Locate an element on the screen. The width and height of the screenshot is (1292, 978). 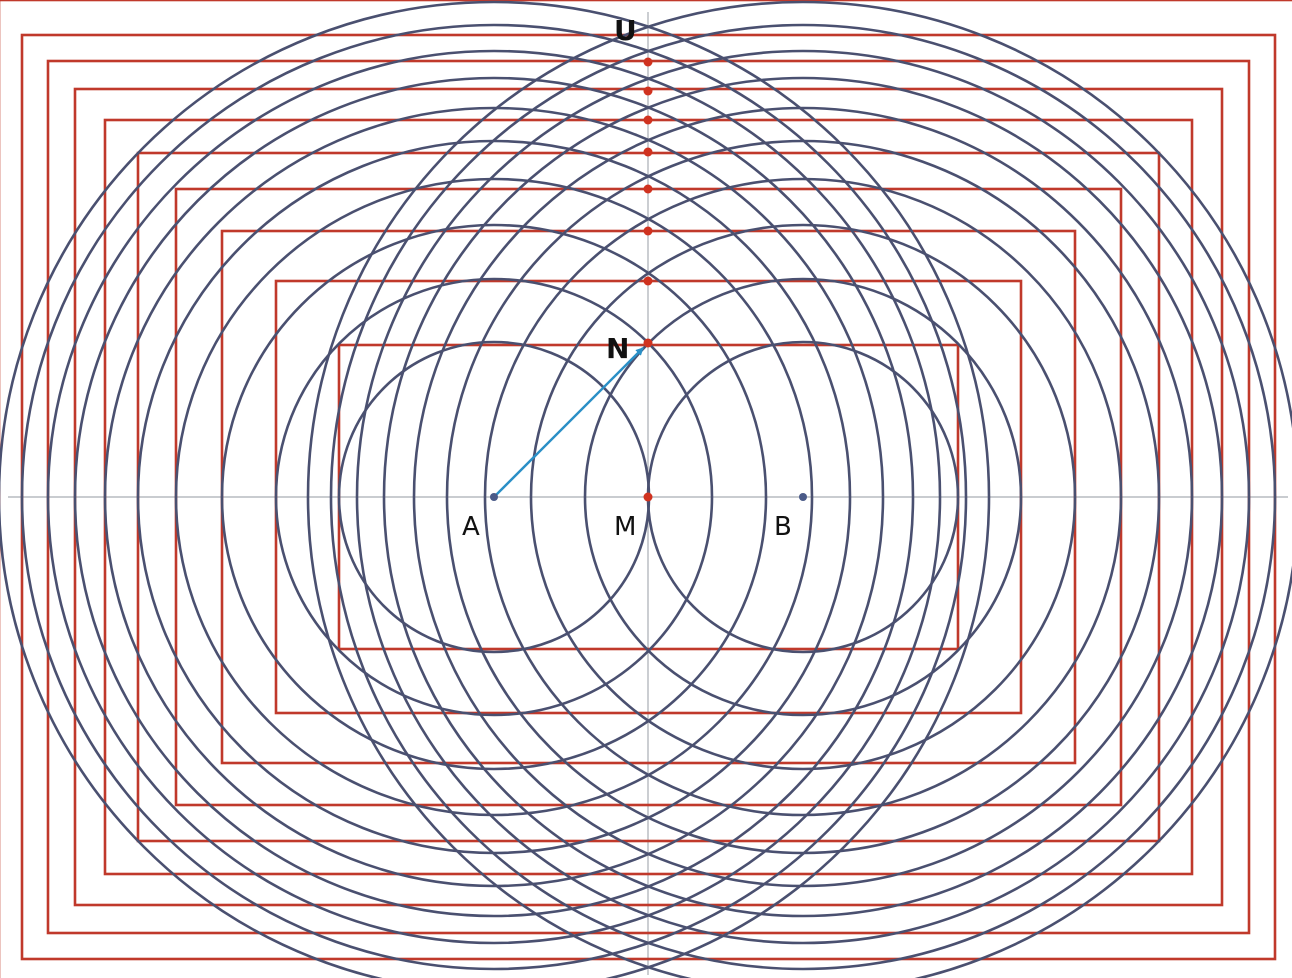
point-a-marker is located at coordinates (494, 497).